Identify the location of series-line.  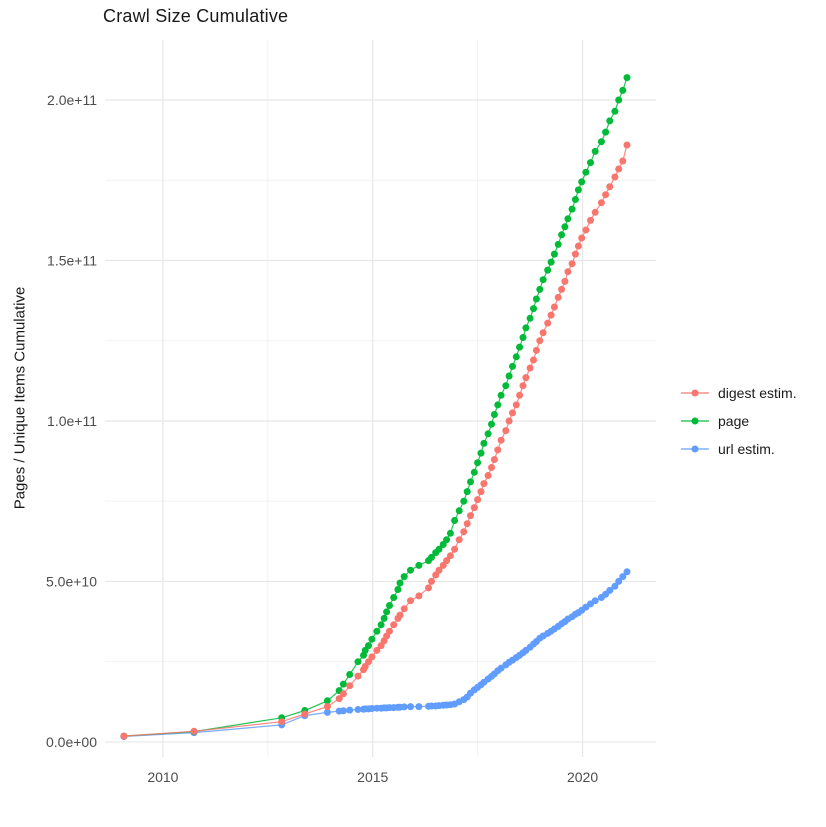
(375, 654).